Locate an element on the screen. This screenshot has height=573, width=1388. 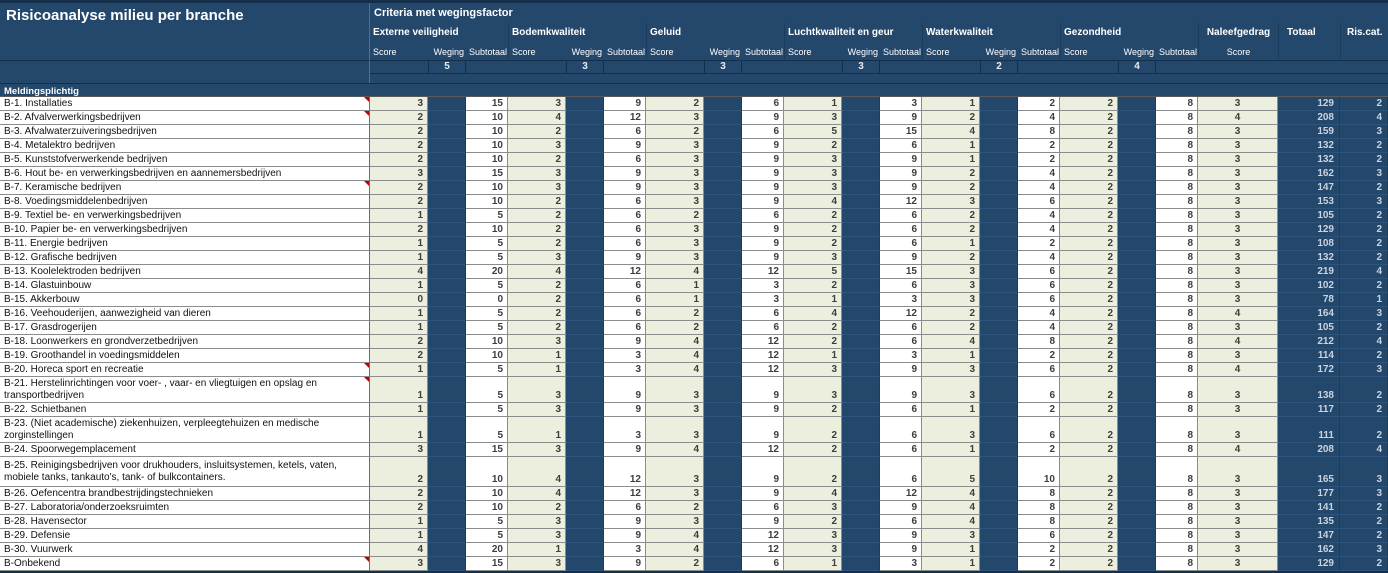
subtotal-cell: 20 is located at coordinates (487, 272).